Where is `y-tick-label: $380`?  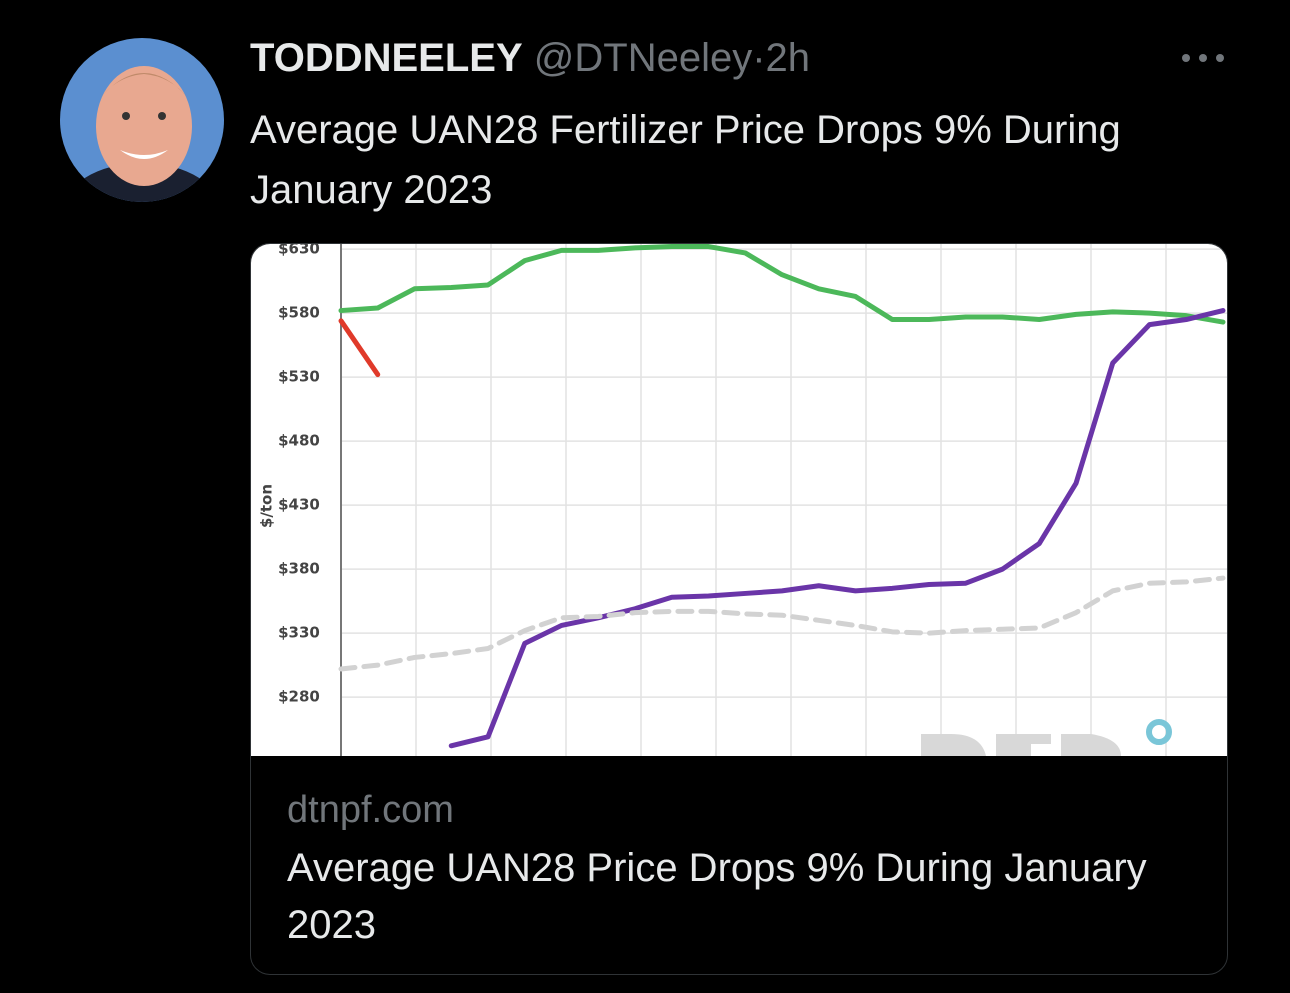
y-tick-label: $380 is located at coordinates (299, 569).